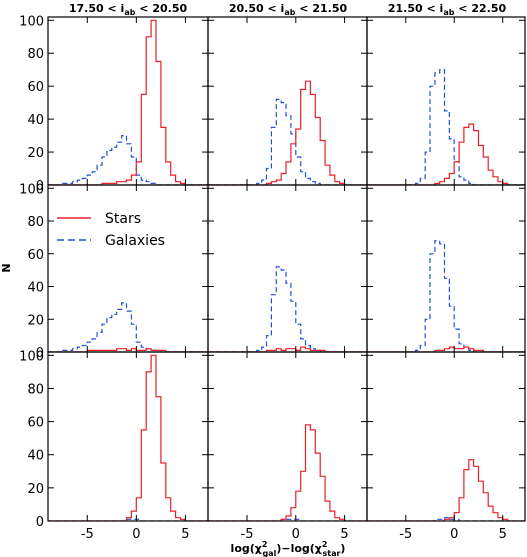  What do you see at coordinates (128, 519) in the screenshot?
I see `galaxies-histogram-r3c1` at bounding box center [128, 519].